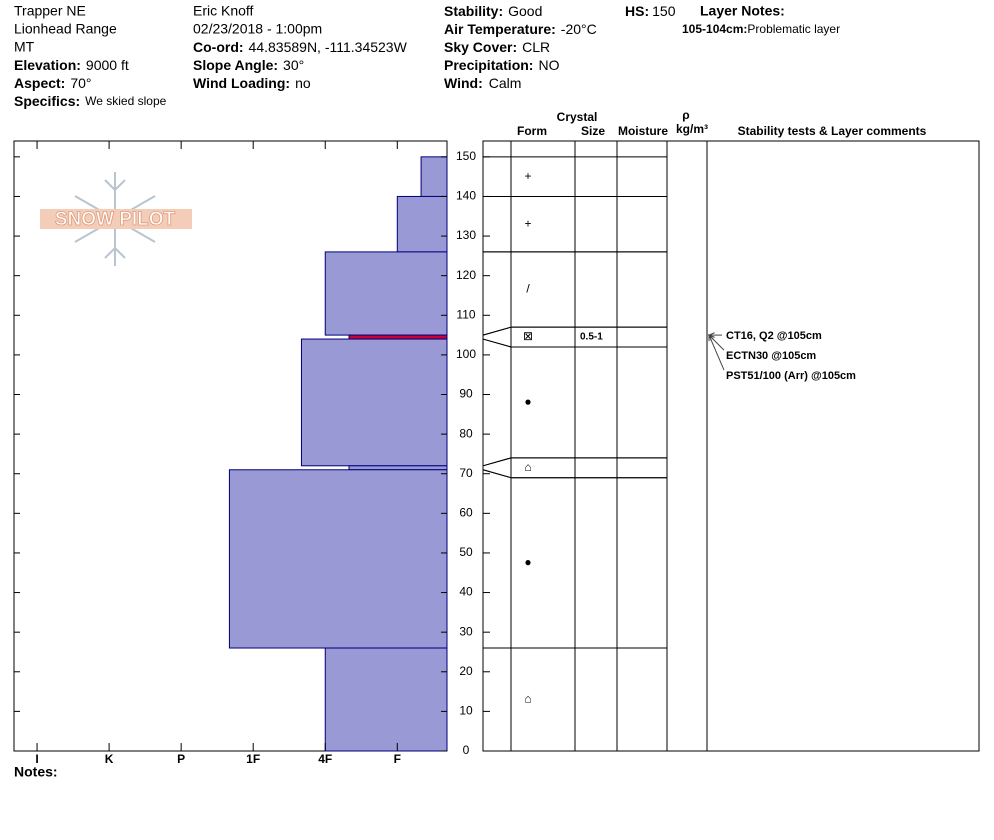 Image resolution: width=994 pixels, height=840 pixels. What do you see at coordinates (593, 131) in the screenshot?
I see `col-header: Size` at bounding box center [593, 131].